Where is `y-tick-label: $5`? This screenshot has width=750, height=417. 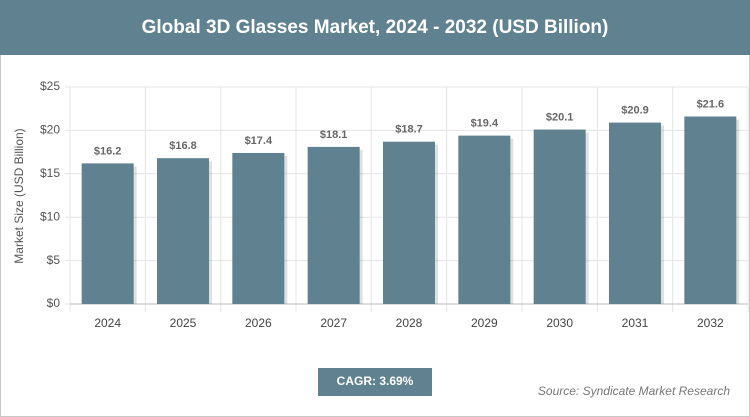 y-tick-label: $5 is located at coordinates (54, 260).